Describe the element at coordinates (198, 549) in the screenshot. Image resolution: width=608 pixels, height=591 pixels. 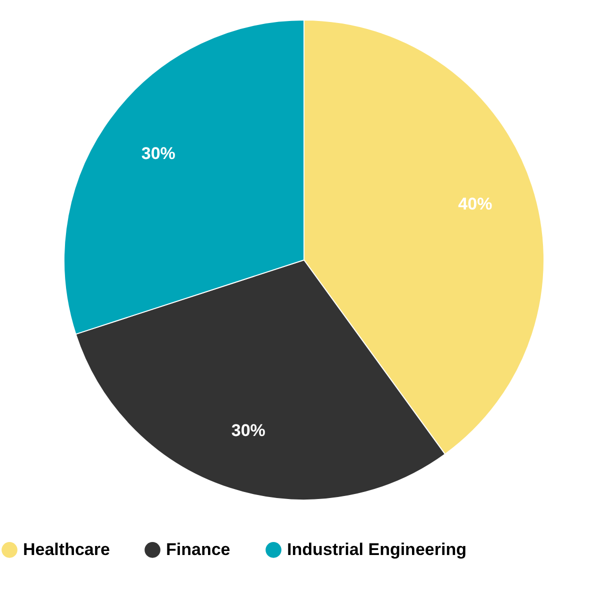
I see `legend-label: Finance` at that location.